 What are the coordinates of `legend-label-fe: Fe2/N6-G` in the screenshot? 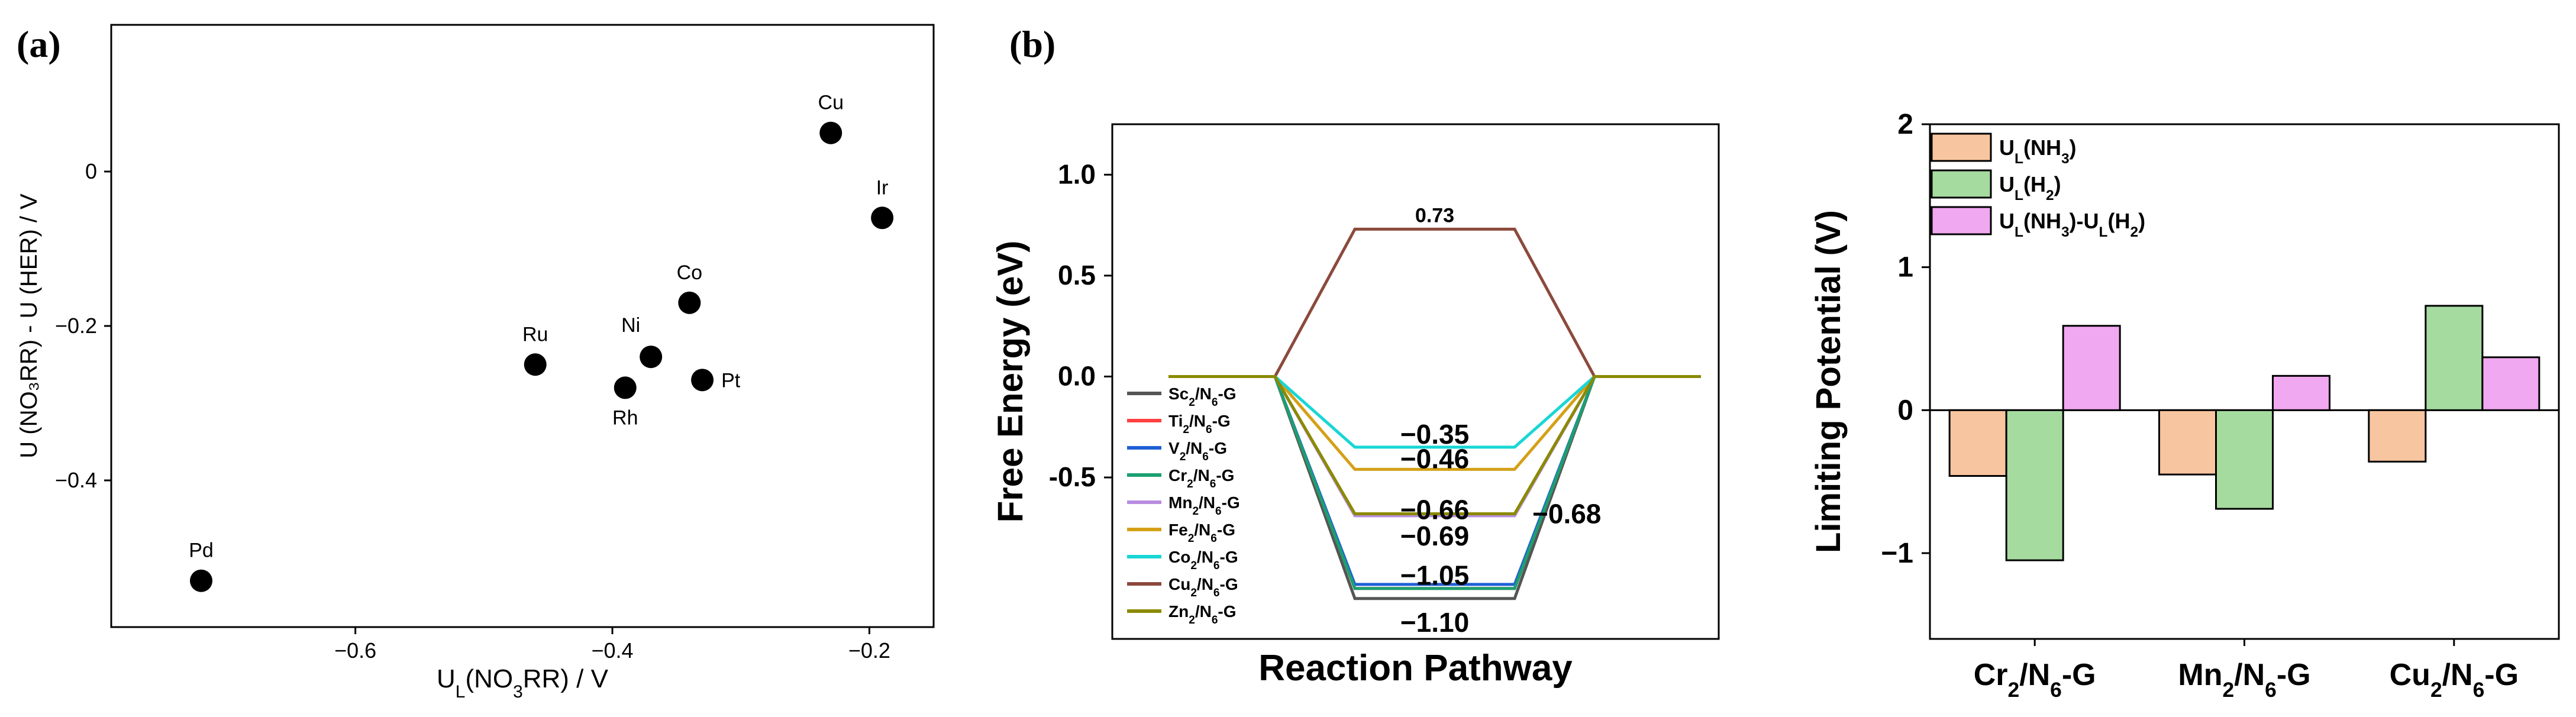 It's located at (1201, 533).